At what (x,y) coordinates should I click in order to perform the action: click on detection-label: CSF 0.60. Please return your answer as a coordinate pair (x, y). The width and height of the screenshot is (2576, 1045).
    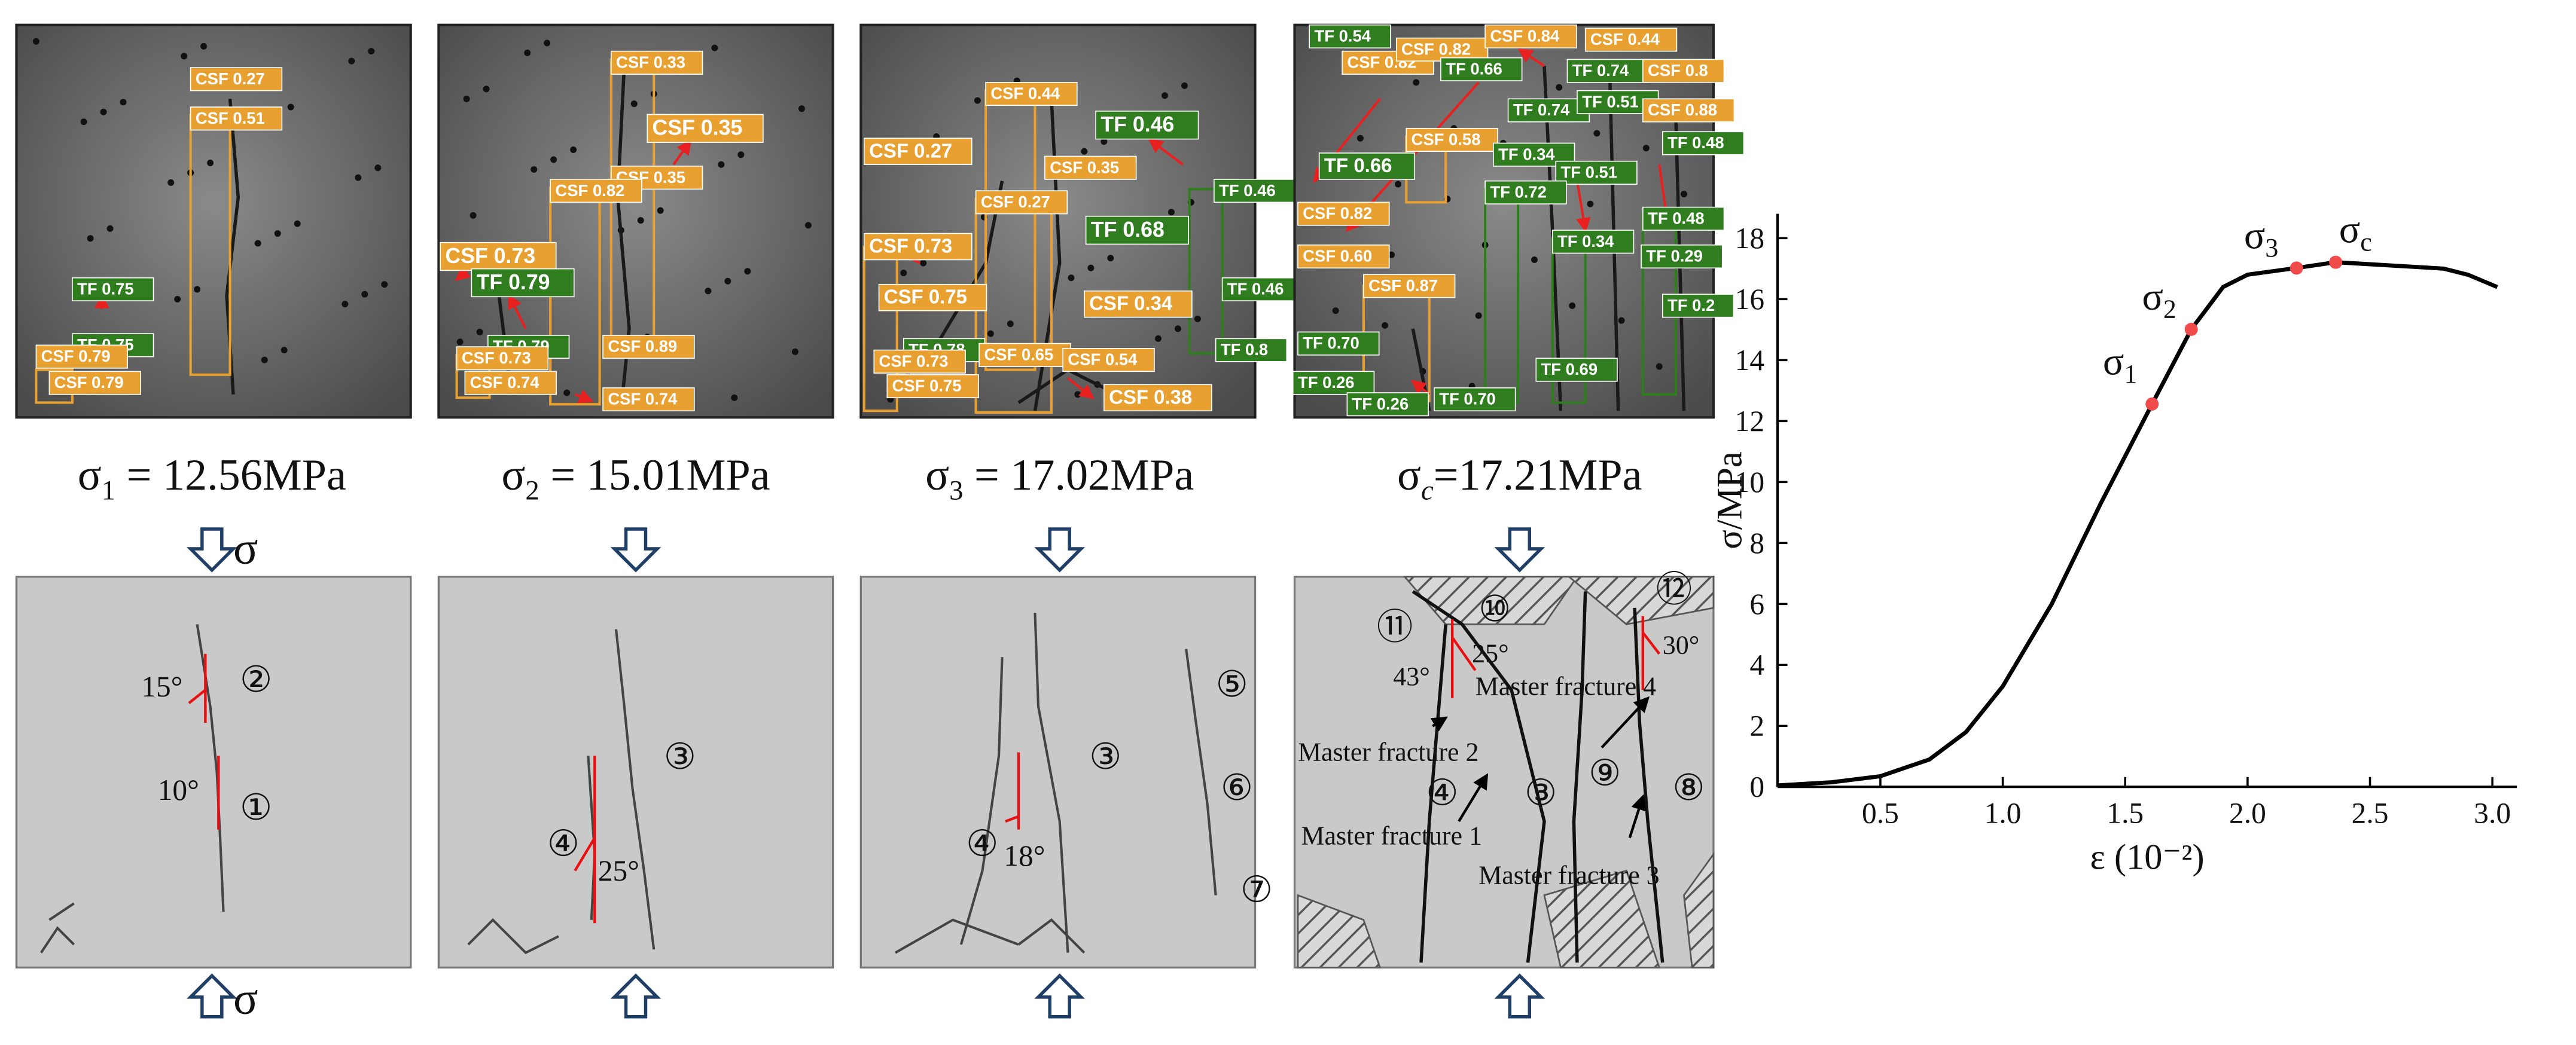
    Looking at the image, I should click on (1337, 256).